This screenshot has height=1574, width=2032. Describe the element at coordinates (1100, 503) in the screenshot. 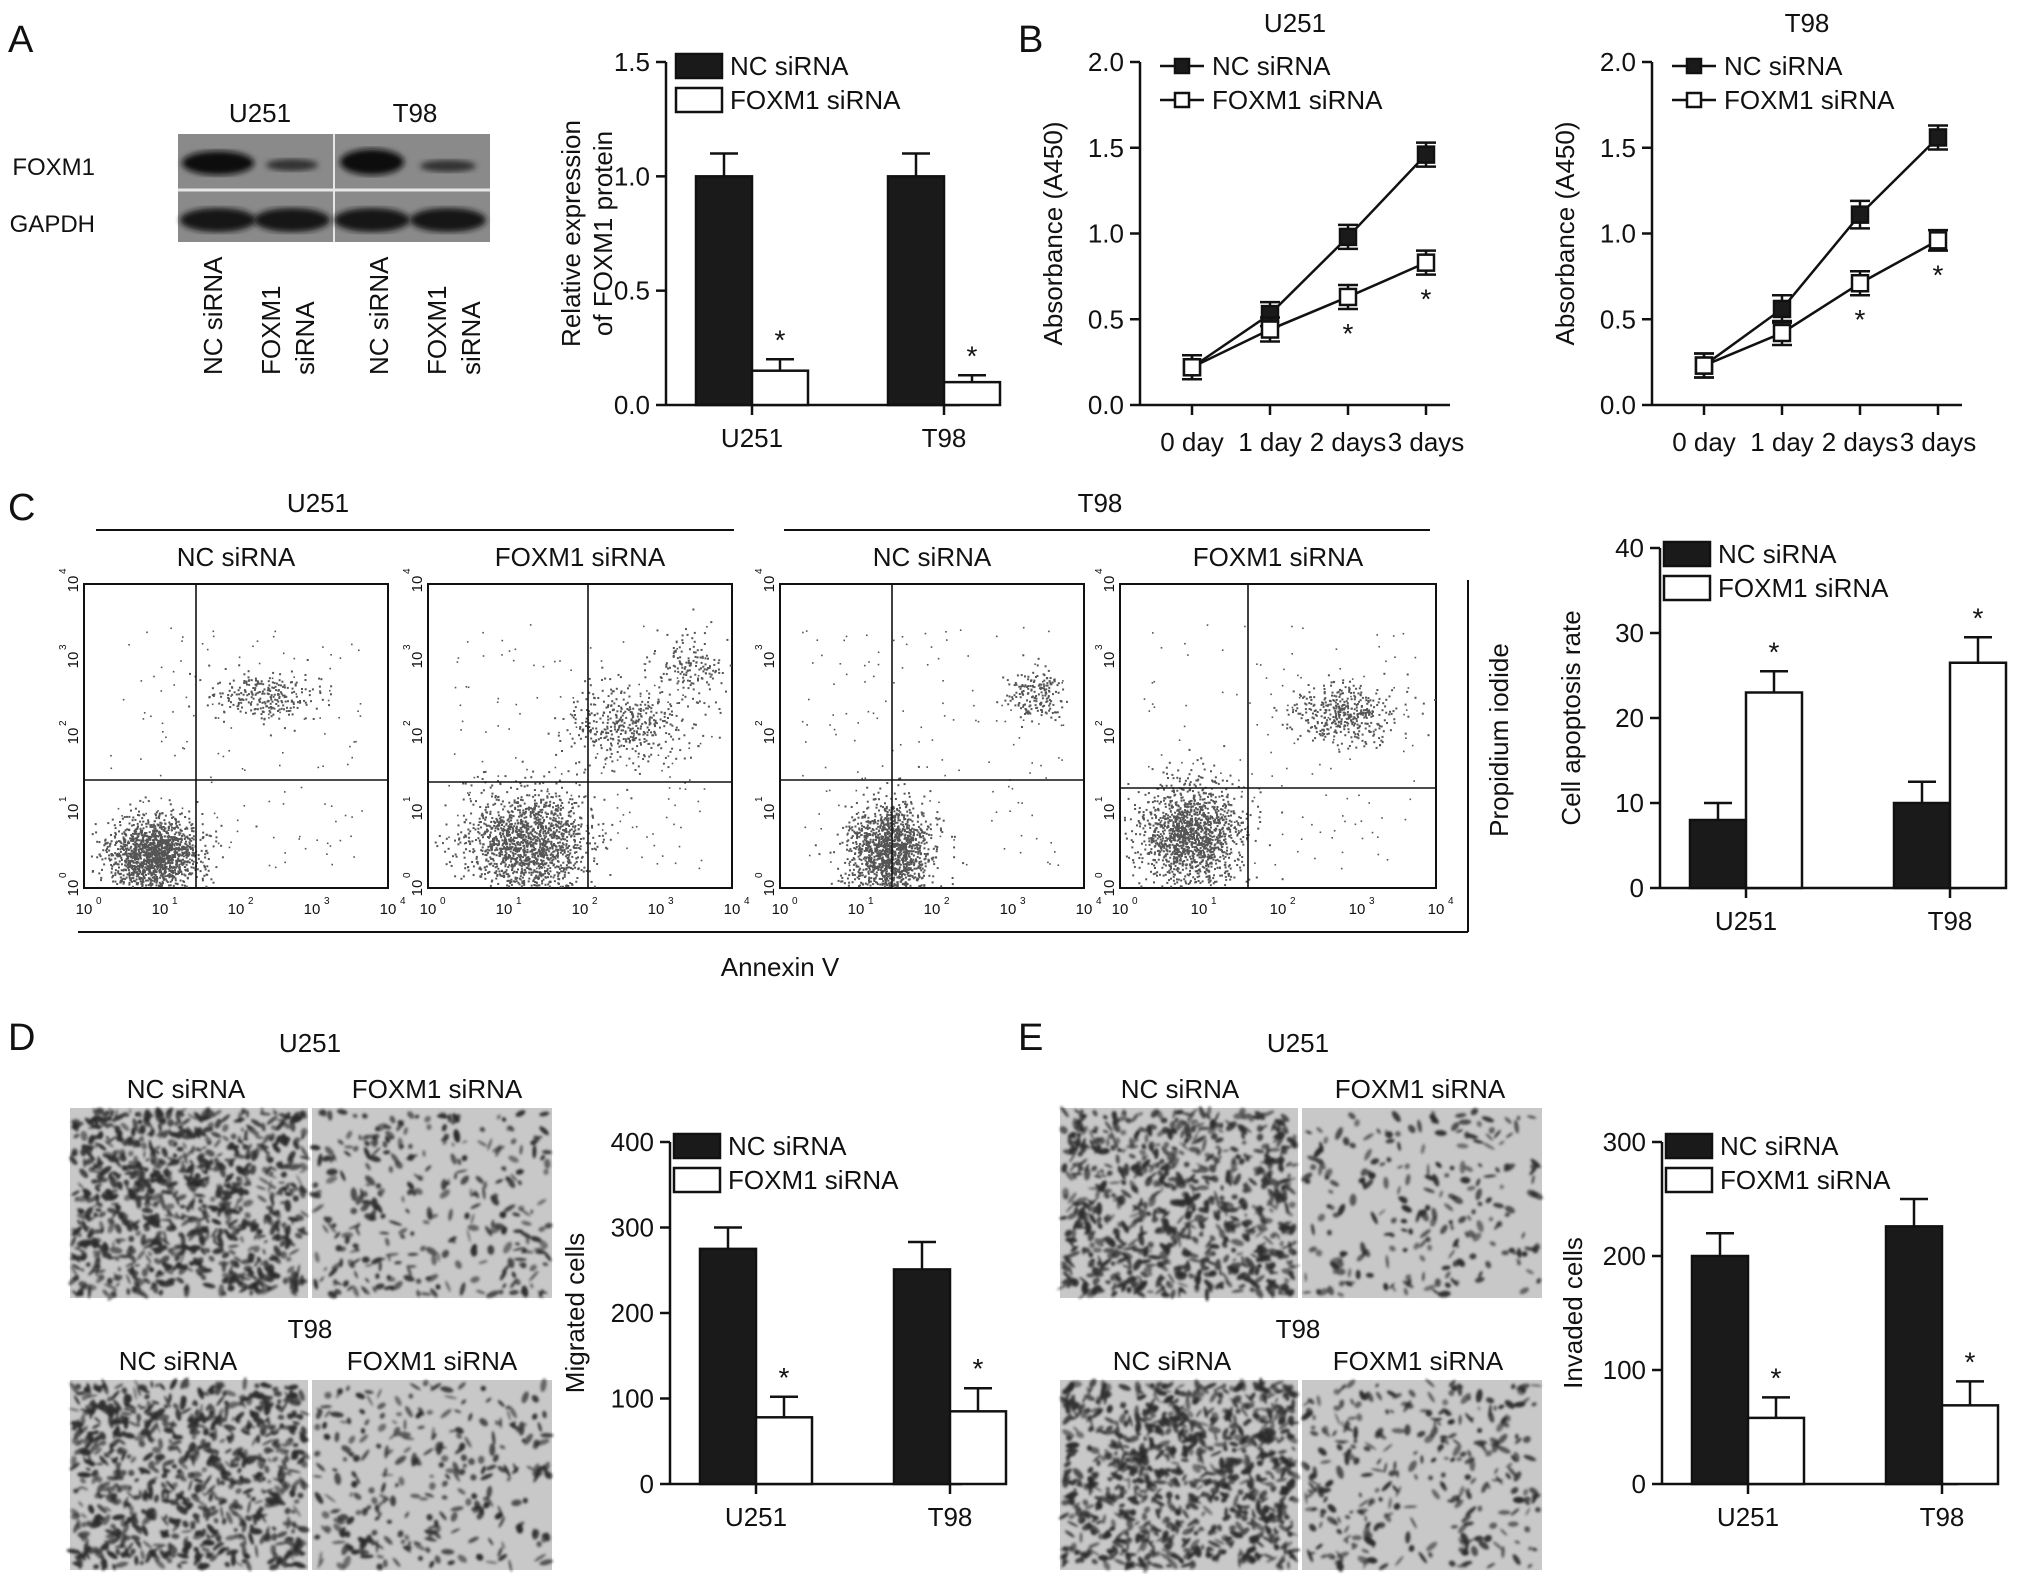

I see `flow-cellline-t98: T98` at that location.